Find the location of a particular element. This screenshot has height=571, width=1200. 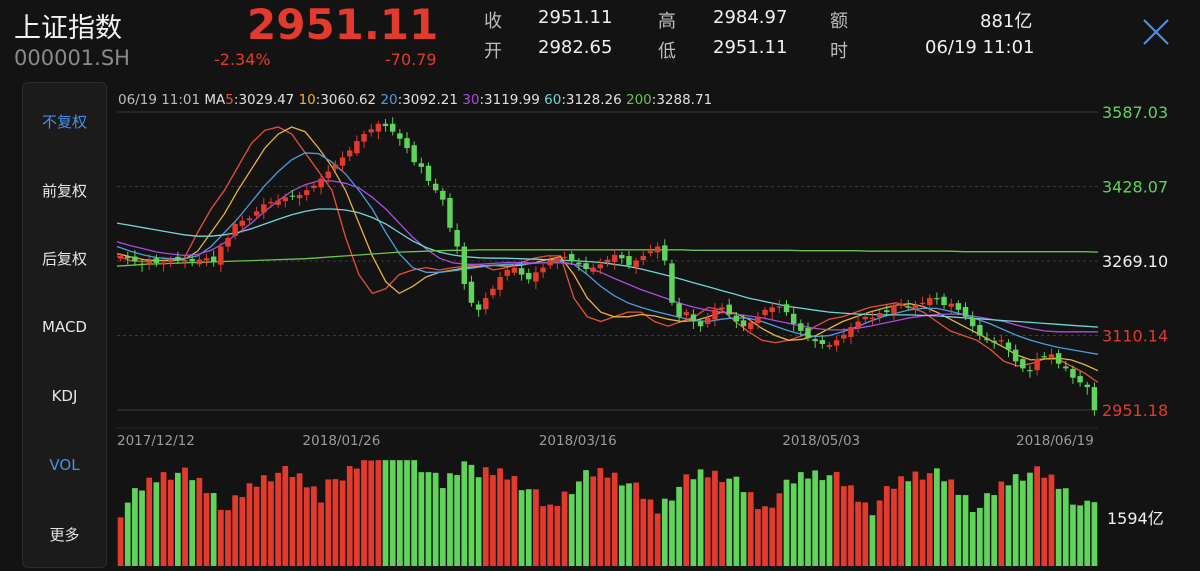

legend-period: 5 is located at coordinates (229, 100).